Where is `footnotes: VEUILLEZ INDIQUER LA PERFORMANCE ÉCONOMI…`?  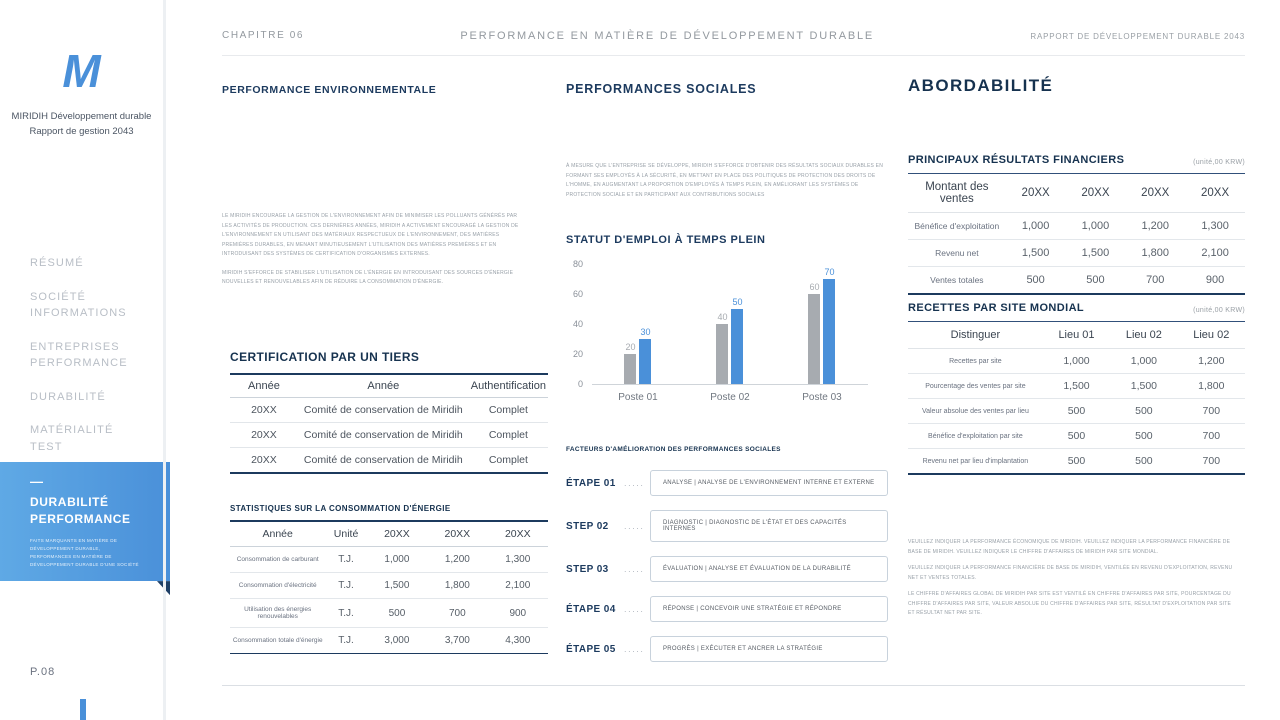 footnotes: VEUILLEZ INDIQUER LA PERFORMANCE ÉCONOMI… is located at coordinates (1070, 582).